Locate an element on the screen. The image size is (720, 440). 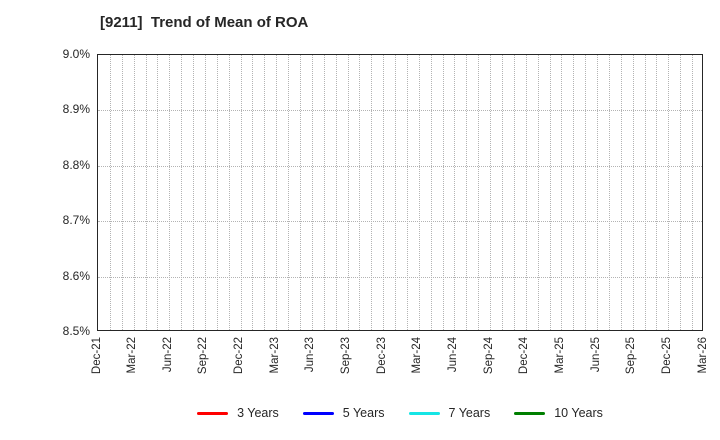
x-tick-label: Mar-24 is located at coordinates (417, 355).